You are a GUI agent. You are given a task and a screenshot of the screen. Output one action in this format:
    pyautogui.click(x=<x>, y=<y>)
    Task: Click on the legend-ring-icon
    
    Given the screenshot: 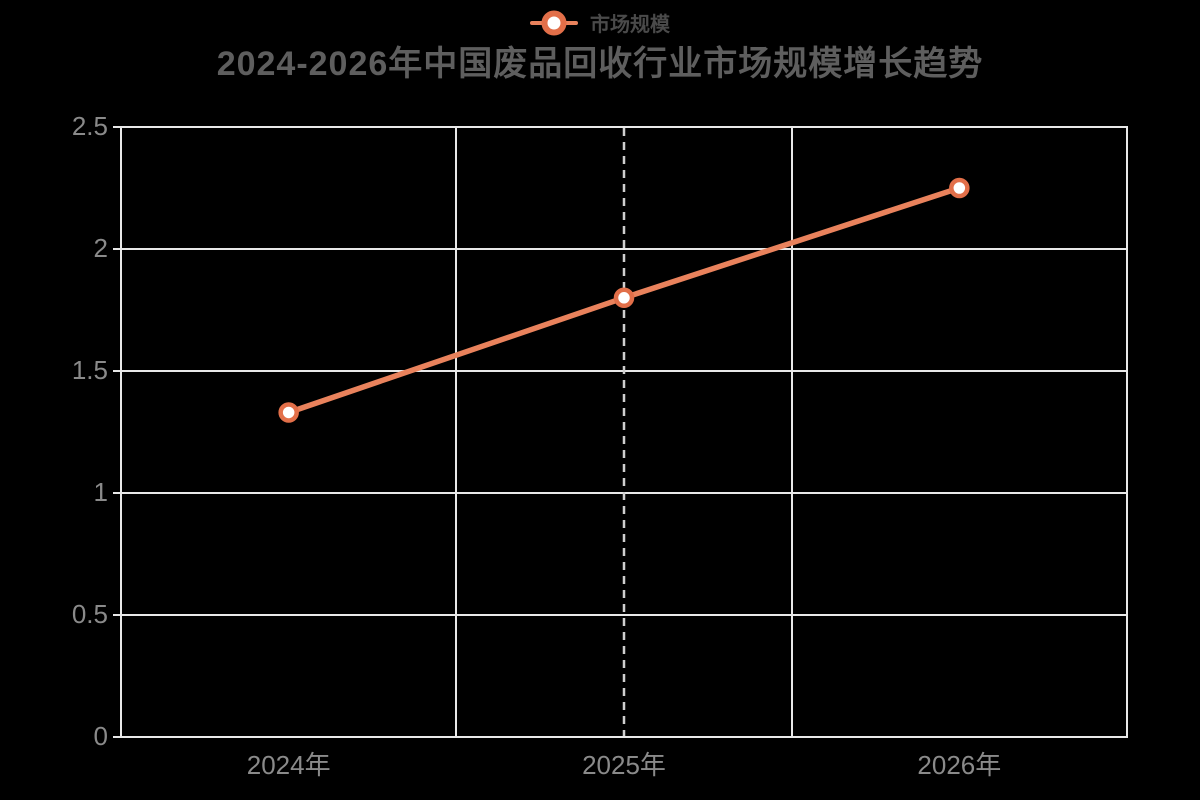 What is the action you would take?
    pyautogui.click(x=554, y=22)
    